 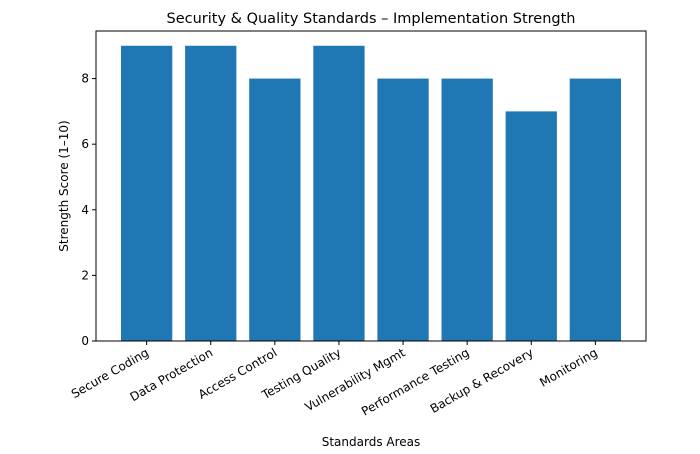 I want to click on y-tick-label: 8, so click(x=85, y=79).